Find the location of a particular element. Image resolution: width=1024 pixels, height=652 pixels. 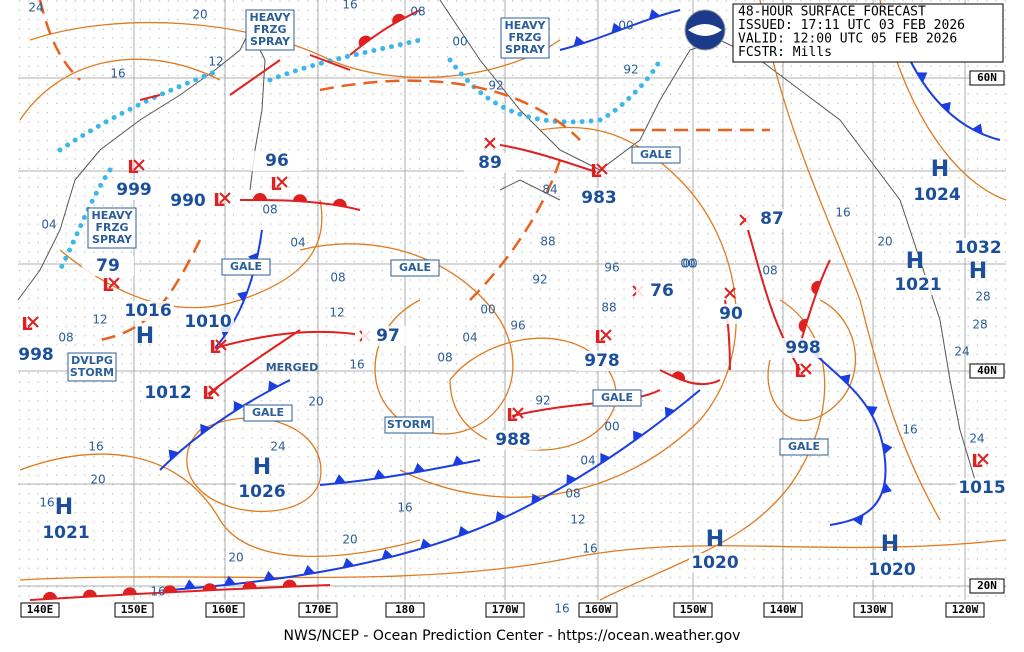

warning-label: DVLPG is located at coordinates (92, 360).